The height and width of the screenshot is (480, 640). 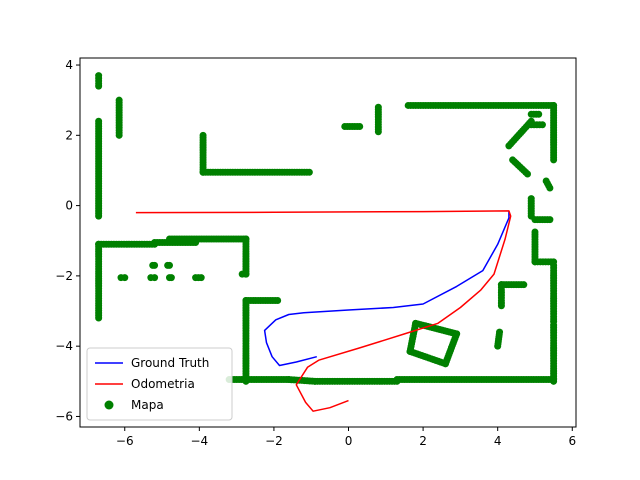 I want to click on x-tick-label: −6, so click(x=125, y=441).